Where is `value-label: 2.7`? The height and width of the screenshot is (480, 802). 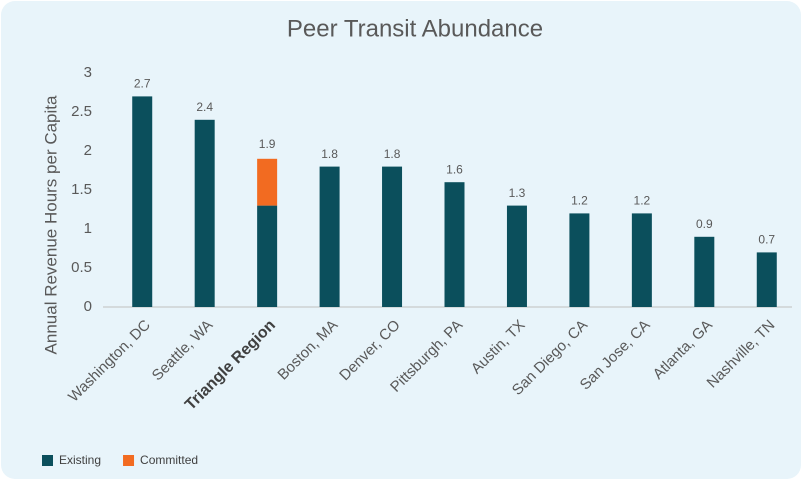 value-label: 2.7 is located at coordinates (142, 84).